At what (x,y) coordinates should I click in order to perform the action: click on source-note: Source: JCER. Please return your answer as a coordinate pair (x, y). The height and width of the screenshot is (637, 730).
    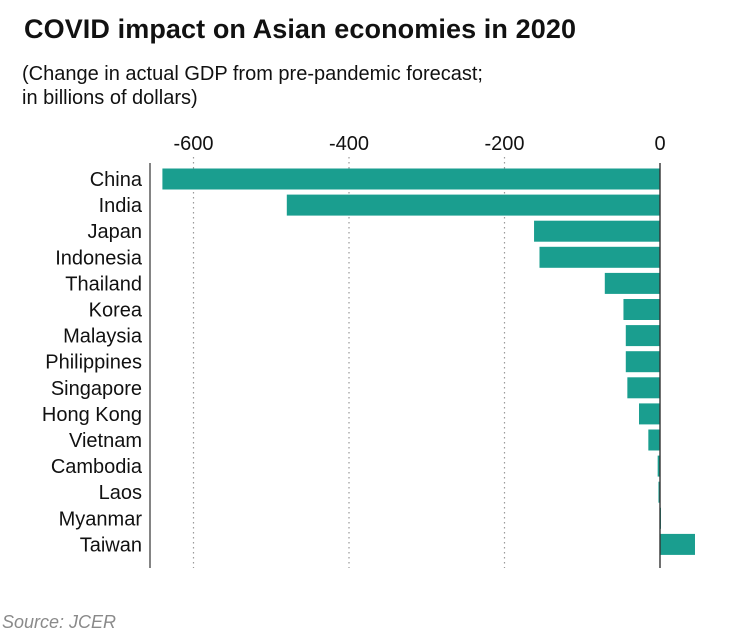
    Looking at the image, I should click on (59, 622).